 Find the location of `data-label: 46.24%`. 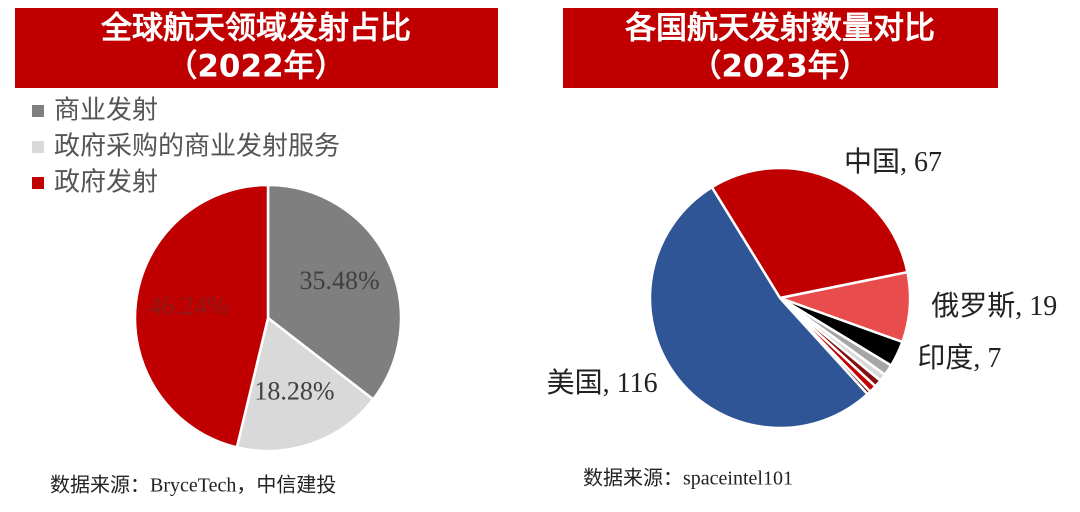

data-label: 46.24% is located at coordinates (189, 306).